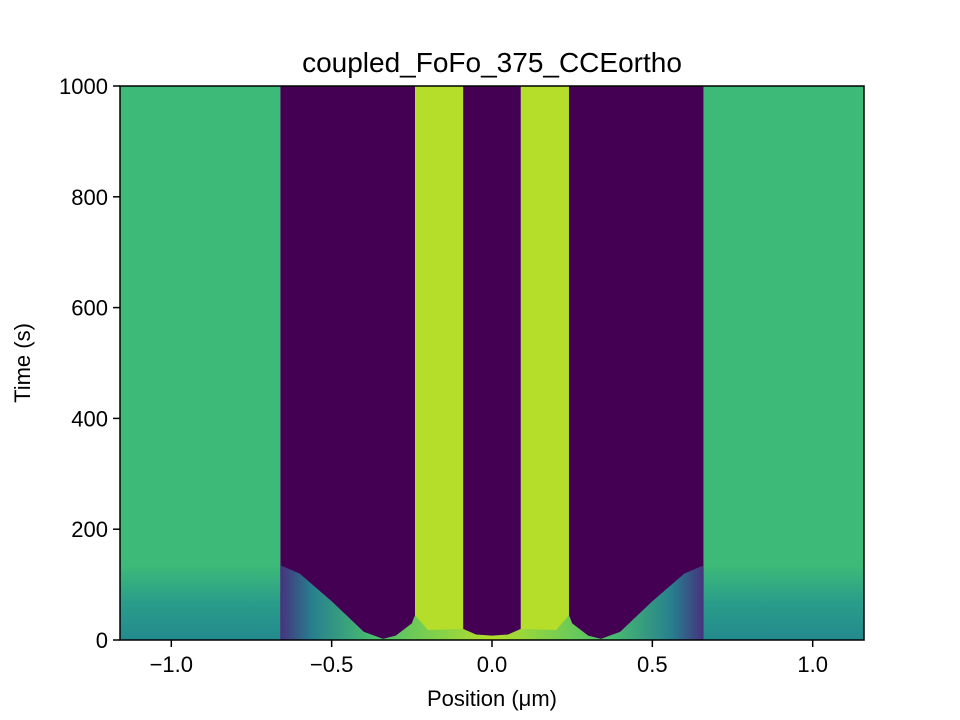  Describe the element at coordinates (331, 664) in the screenshot. I see `x-tick-label: −0.5` at that location.